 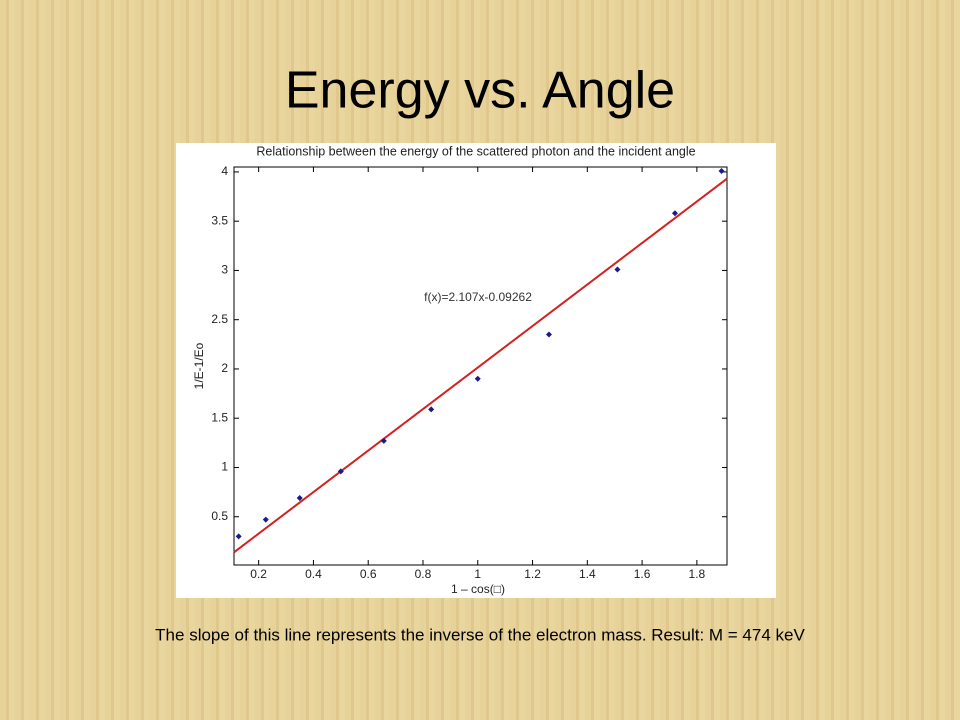 I want to click on x-tick-label: 1, so click(x=477, y=574).